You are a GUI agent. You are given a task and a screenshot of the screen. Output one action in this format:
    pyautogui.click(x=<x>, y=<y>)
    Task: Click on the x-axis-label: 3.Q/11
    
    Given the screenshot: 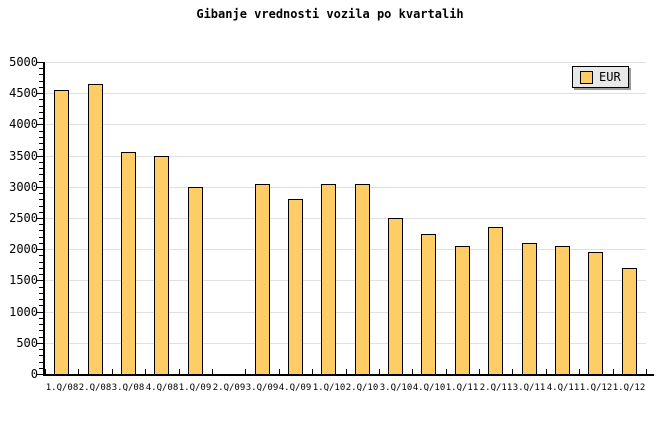 What is the action you would take?
    pyautogui.click(x=529, y=388)
    